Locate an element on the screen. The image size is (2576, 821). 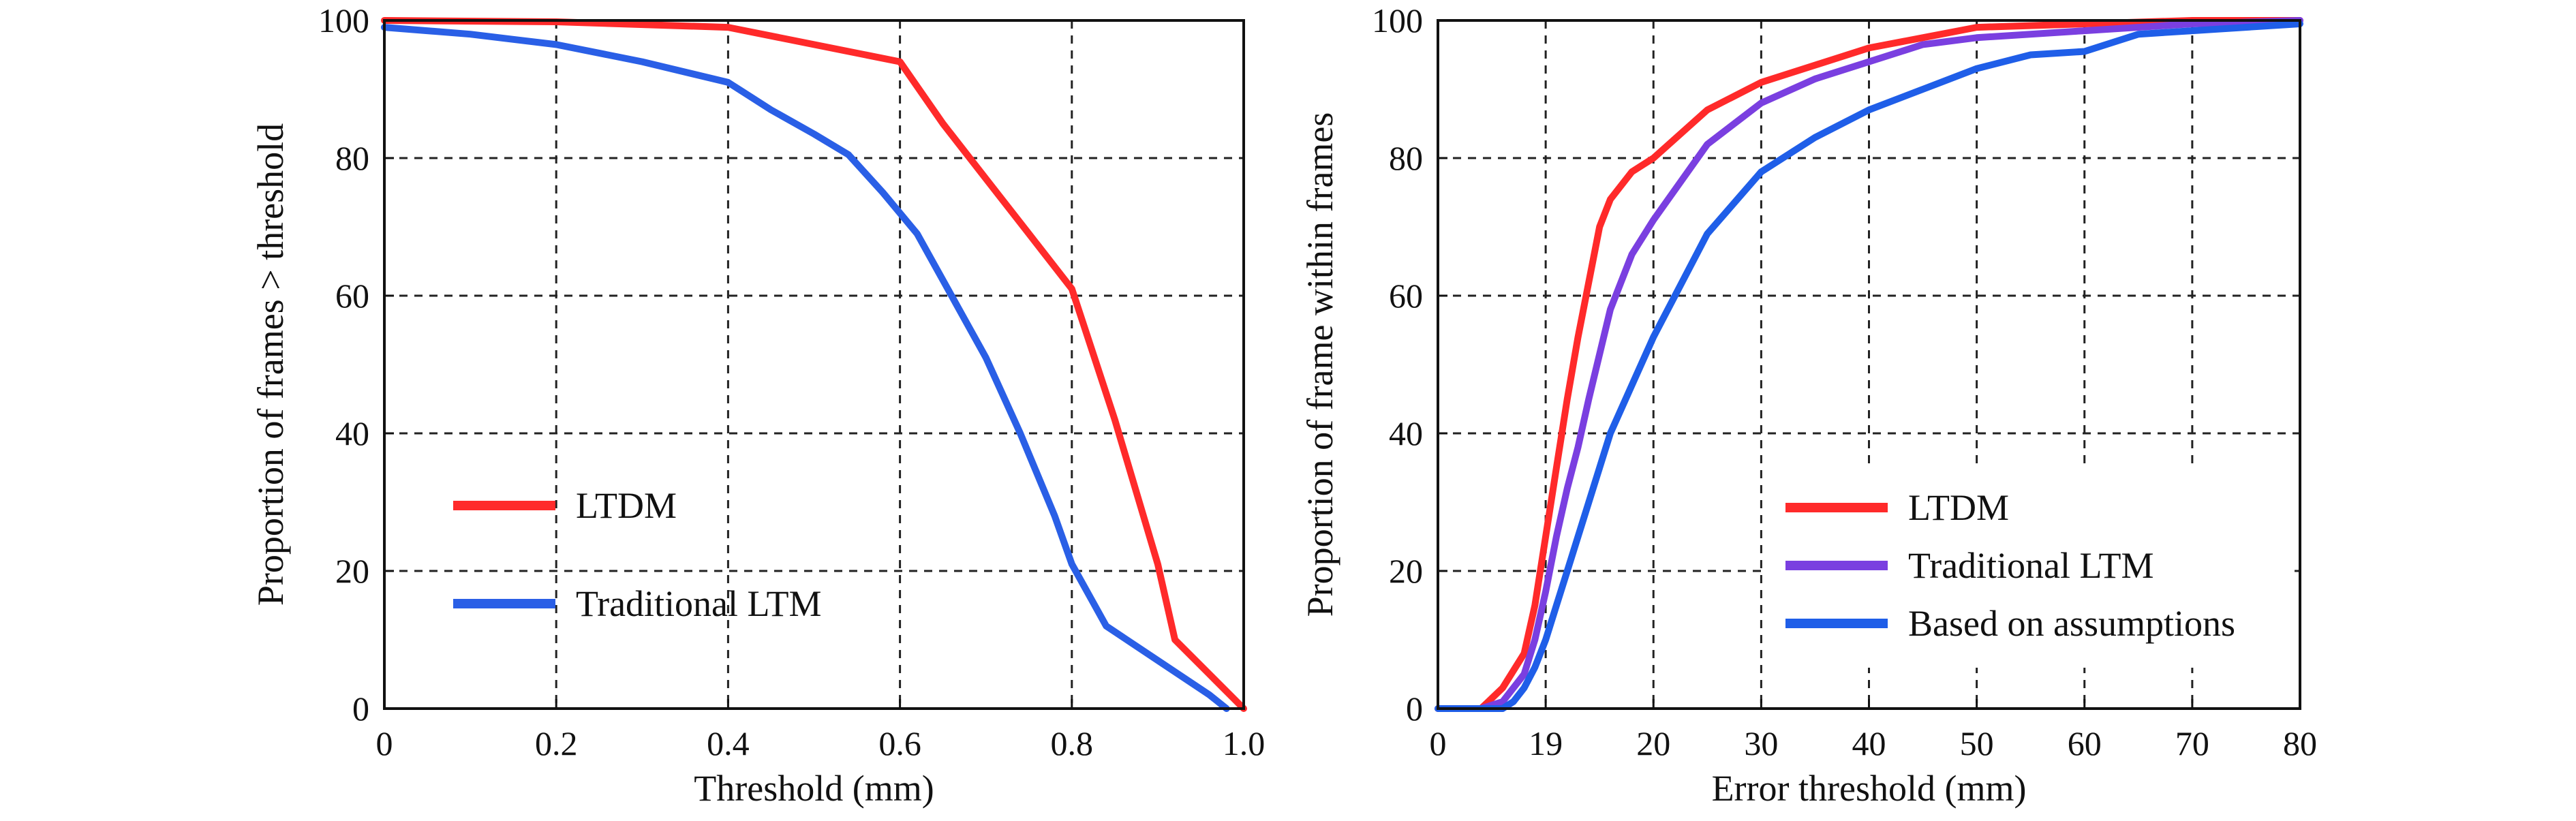
x-tick-label: 60 is located at coordinates (2085, 743).